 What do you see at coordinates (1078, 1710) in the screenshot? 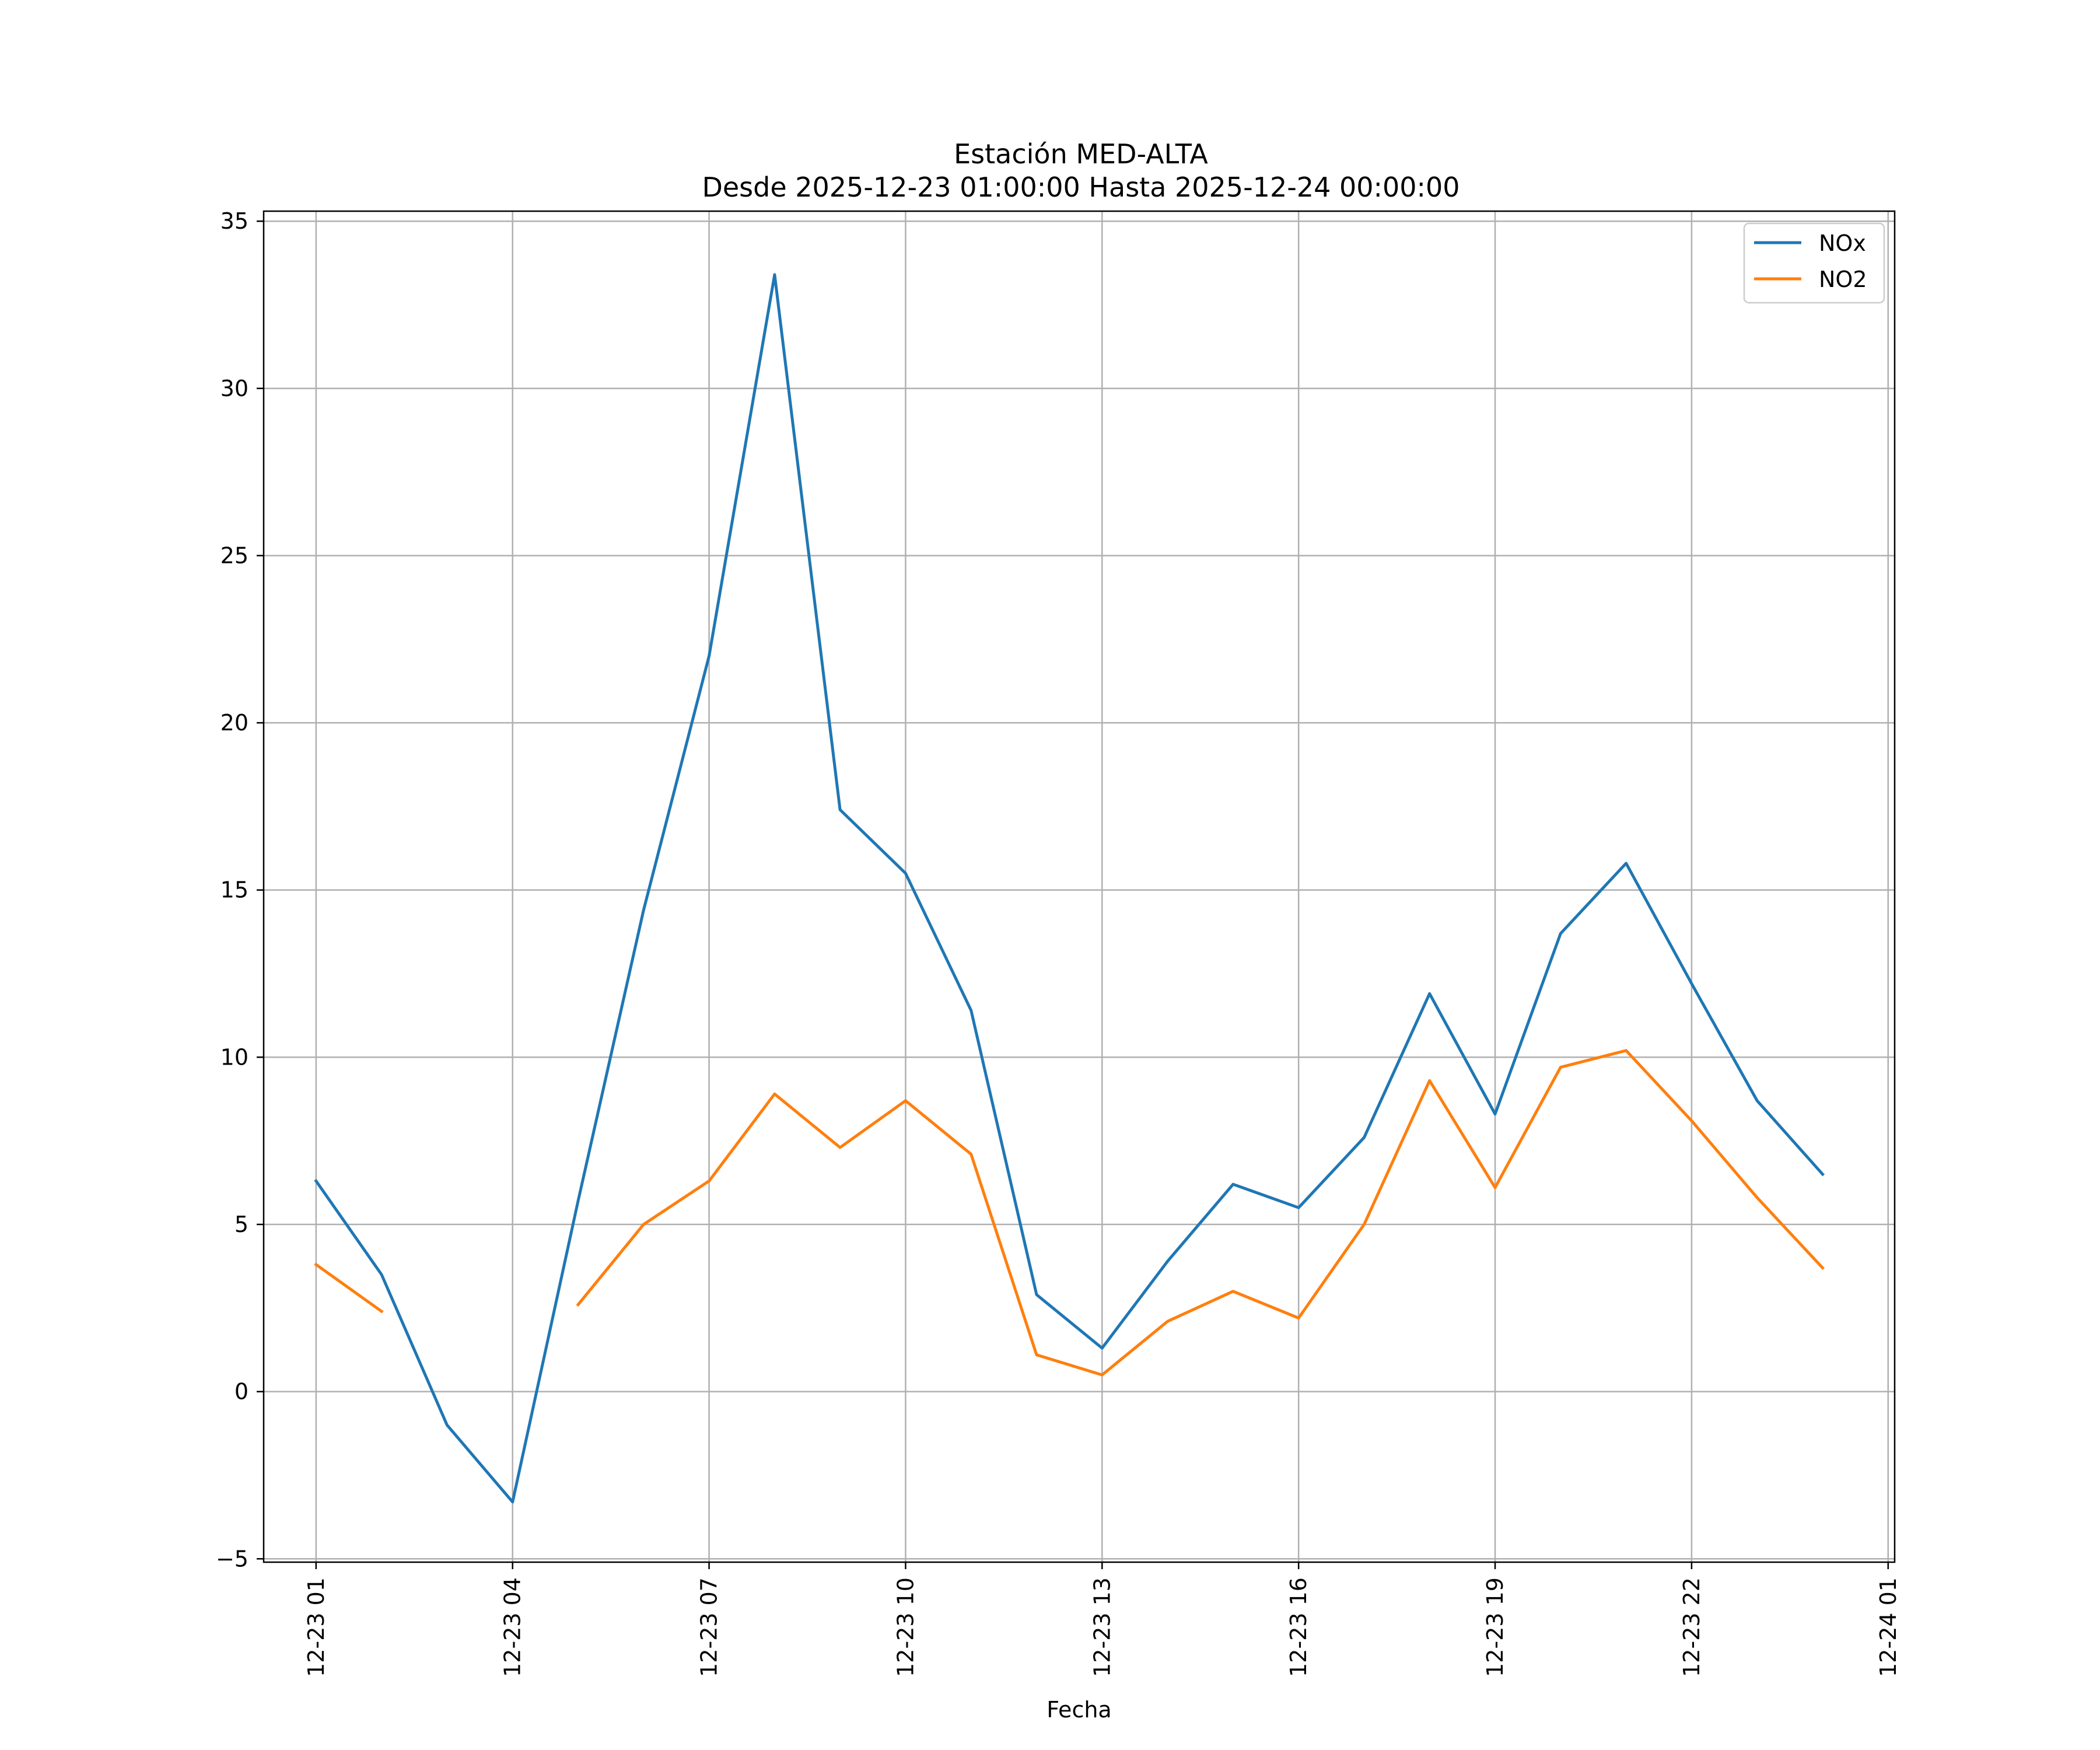
I see `x-axis-label: Fecha` at bounding box center [1078, 1710].